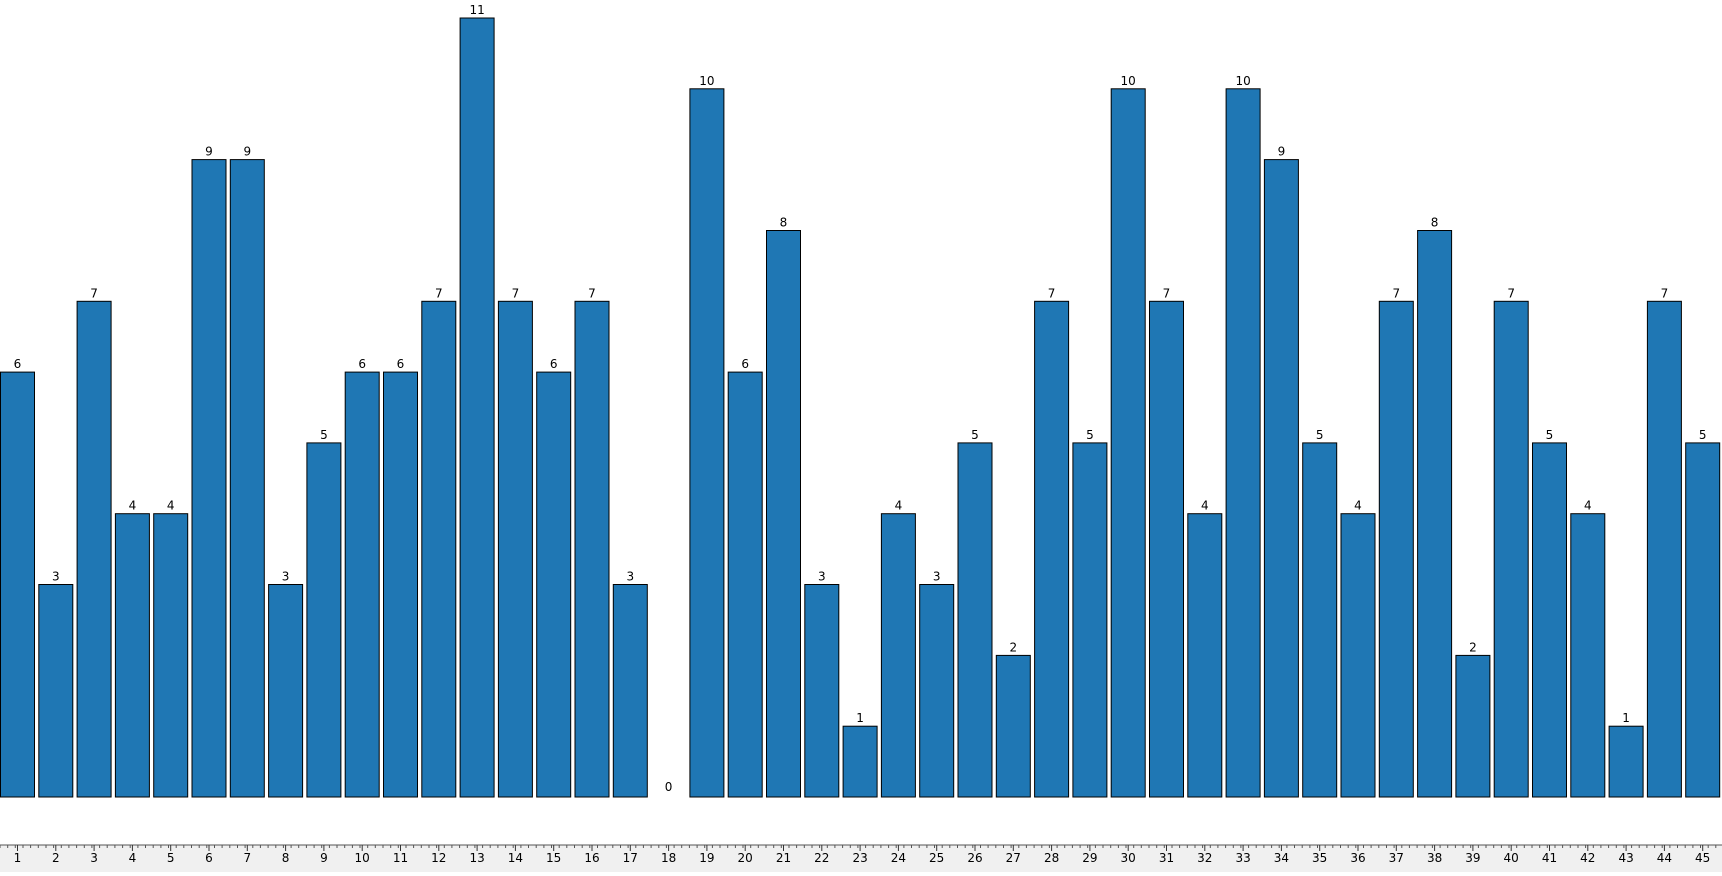  Describe the element at coordinates (1511, 293) in the screenshot. I see `data-label-40: 7` at that location.